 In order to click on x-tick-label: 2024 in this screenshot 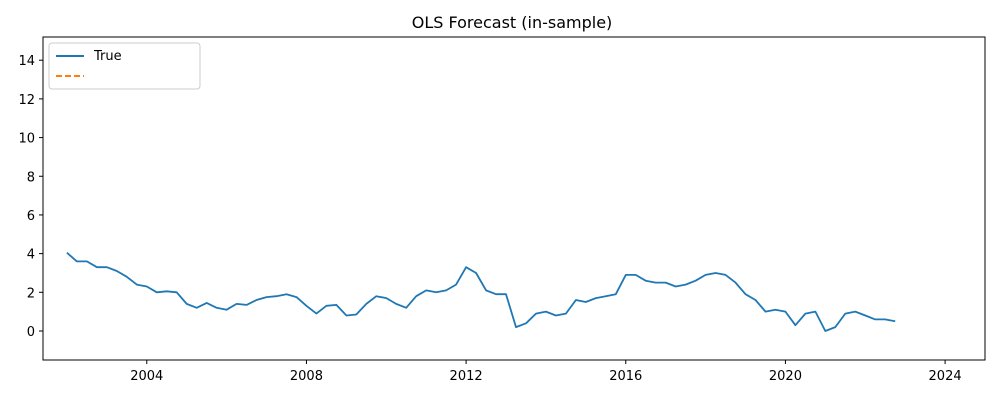, I will do `click(945, 376)`.